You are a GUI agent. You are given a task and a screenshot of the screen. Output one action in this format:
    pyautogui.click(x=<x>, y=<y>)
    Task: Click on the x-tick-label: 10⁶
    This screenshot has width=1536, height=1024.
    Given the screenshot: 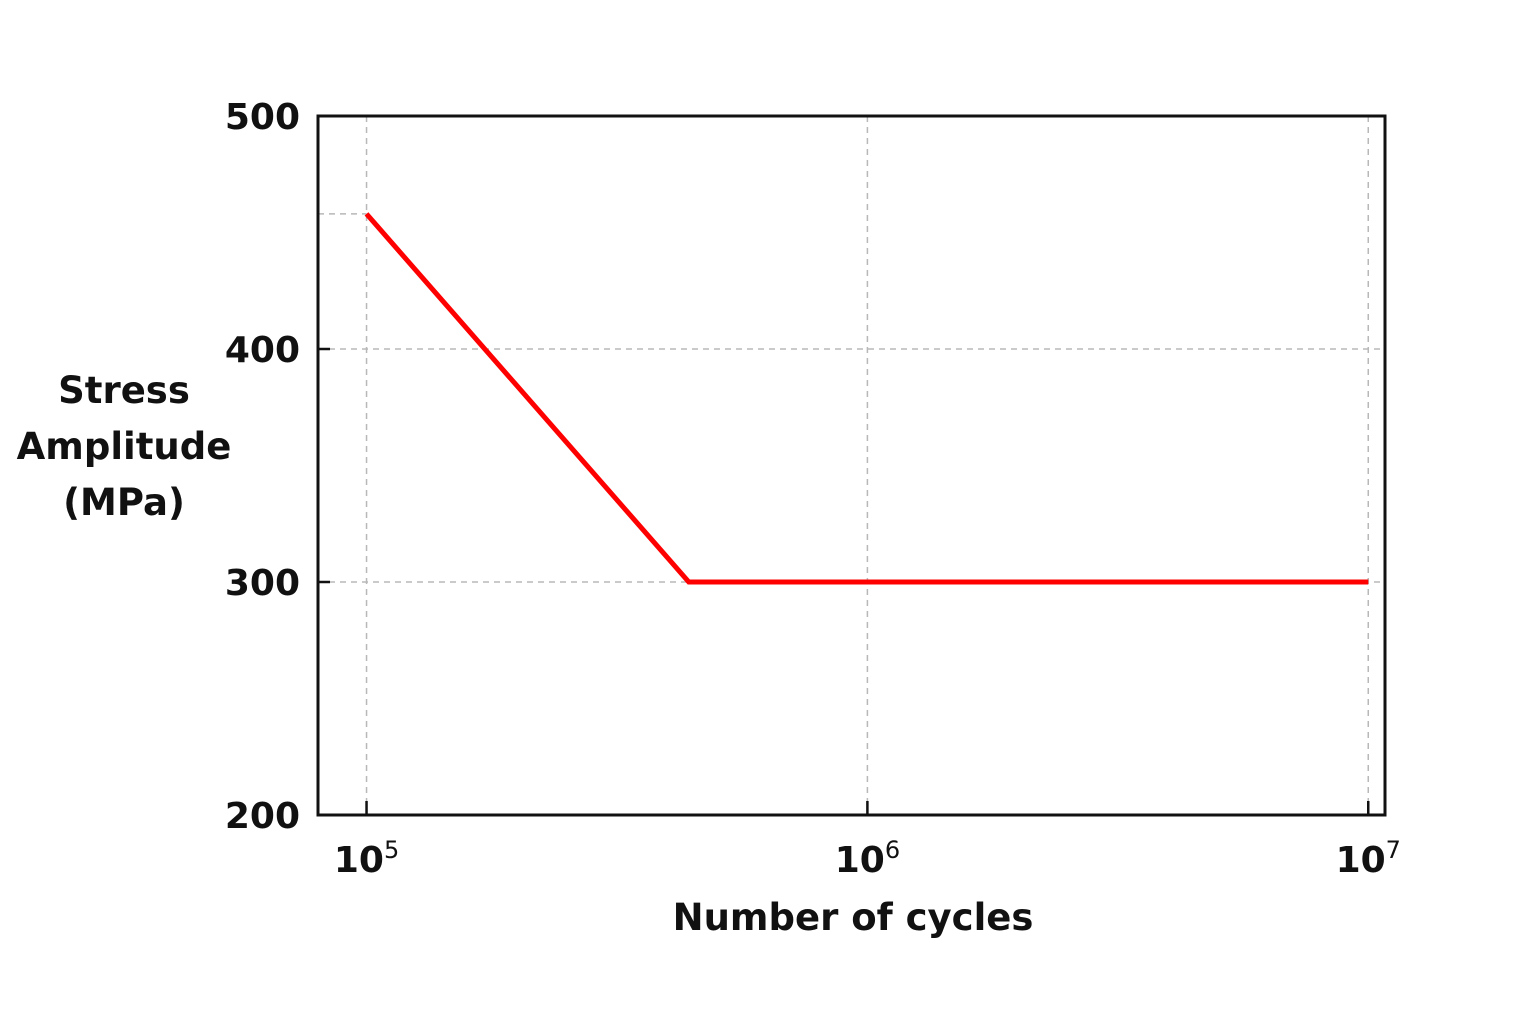 What is the action you would take?
    pyautogui.click(x=867, y=858)
    